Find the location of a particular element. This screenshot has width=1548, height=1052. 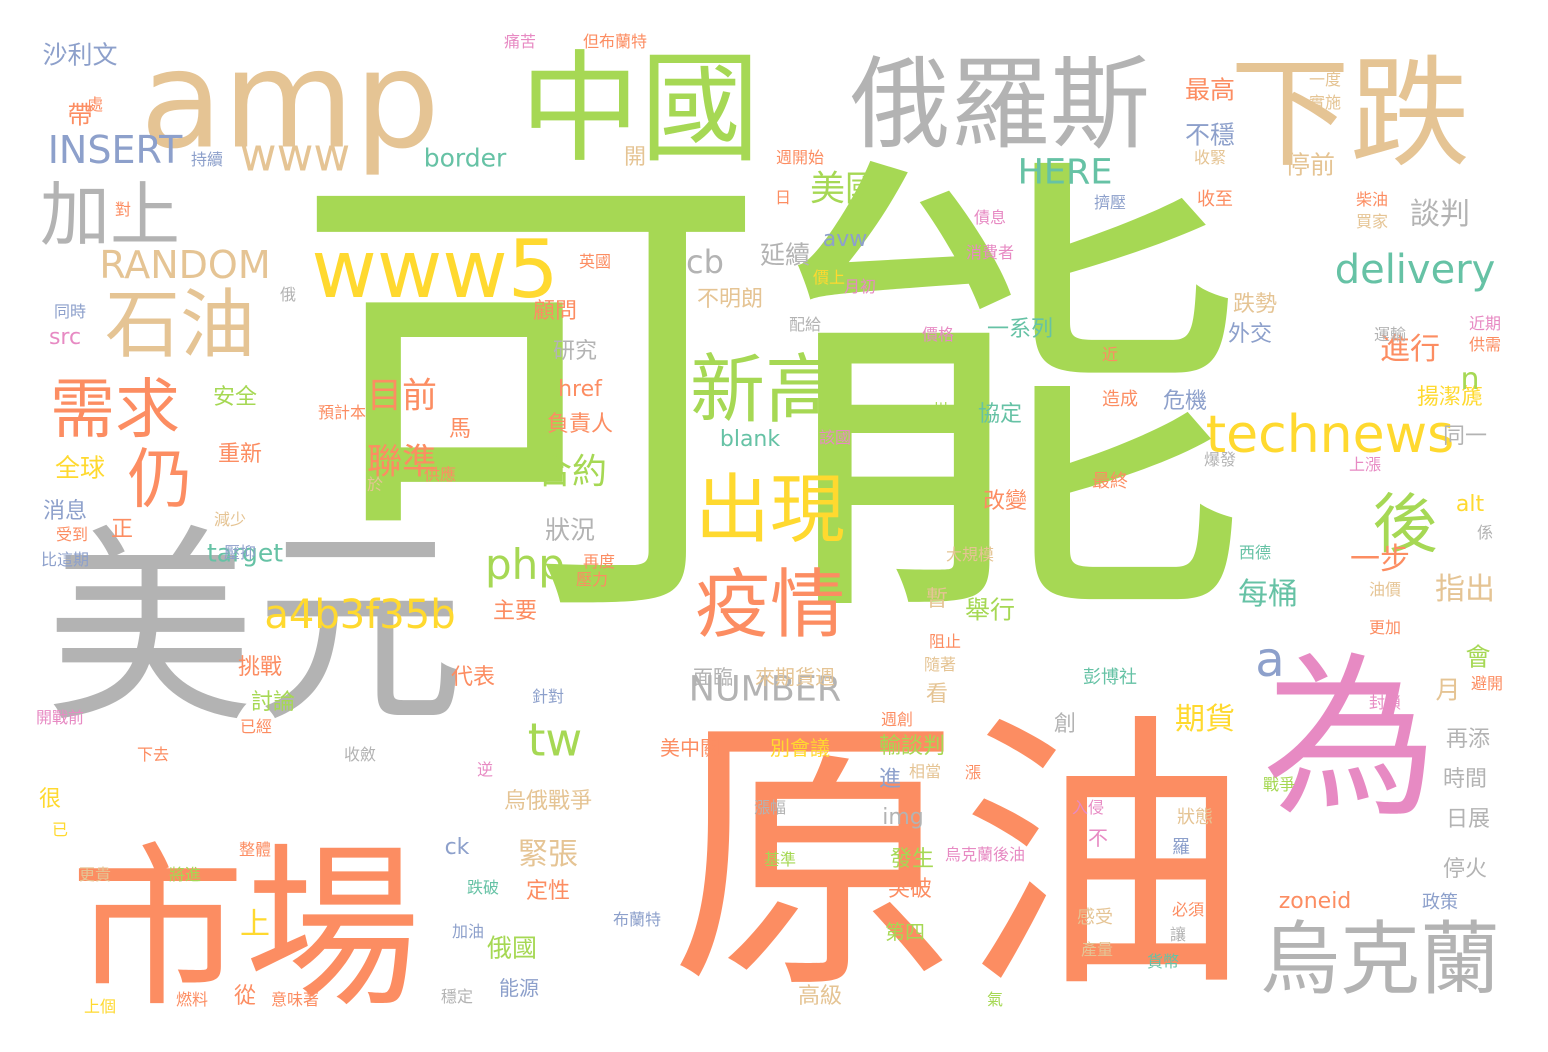

cloud-word: 為 is located at coordinates (1350, 740).